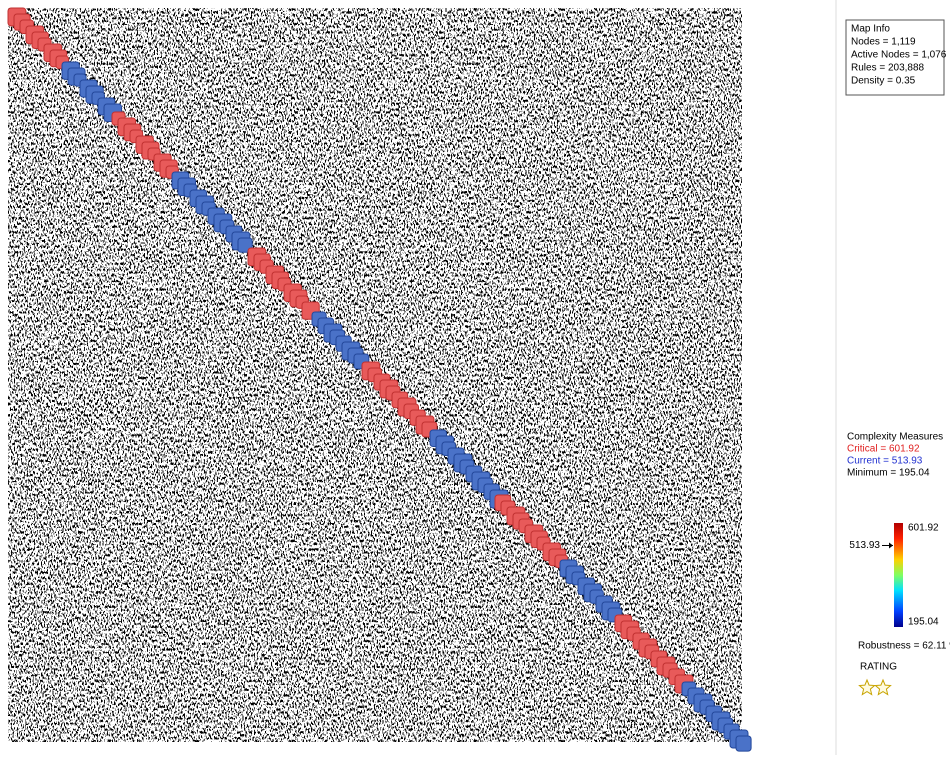  What do you see at coordinates (878, 667) in the screenshot?
I see `rating-label: RATING` at bounding box center [878, 667].